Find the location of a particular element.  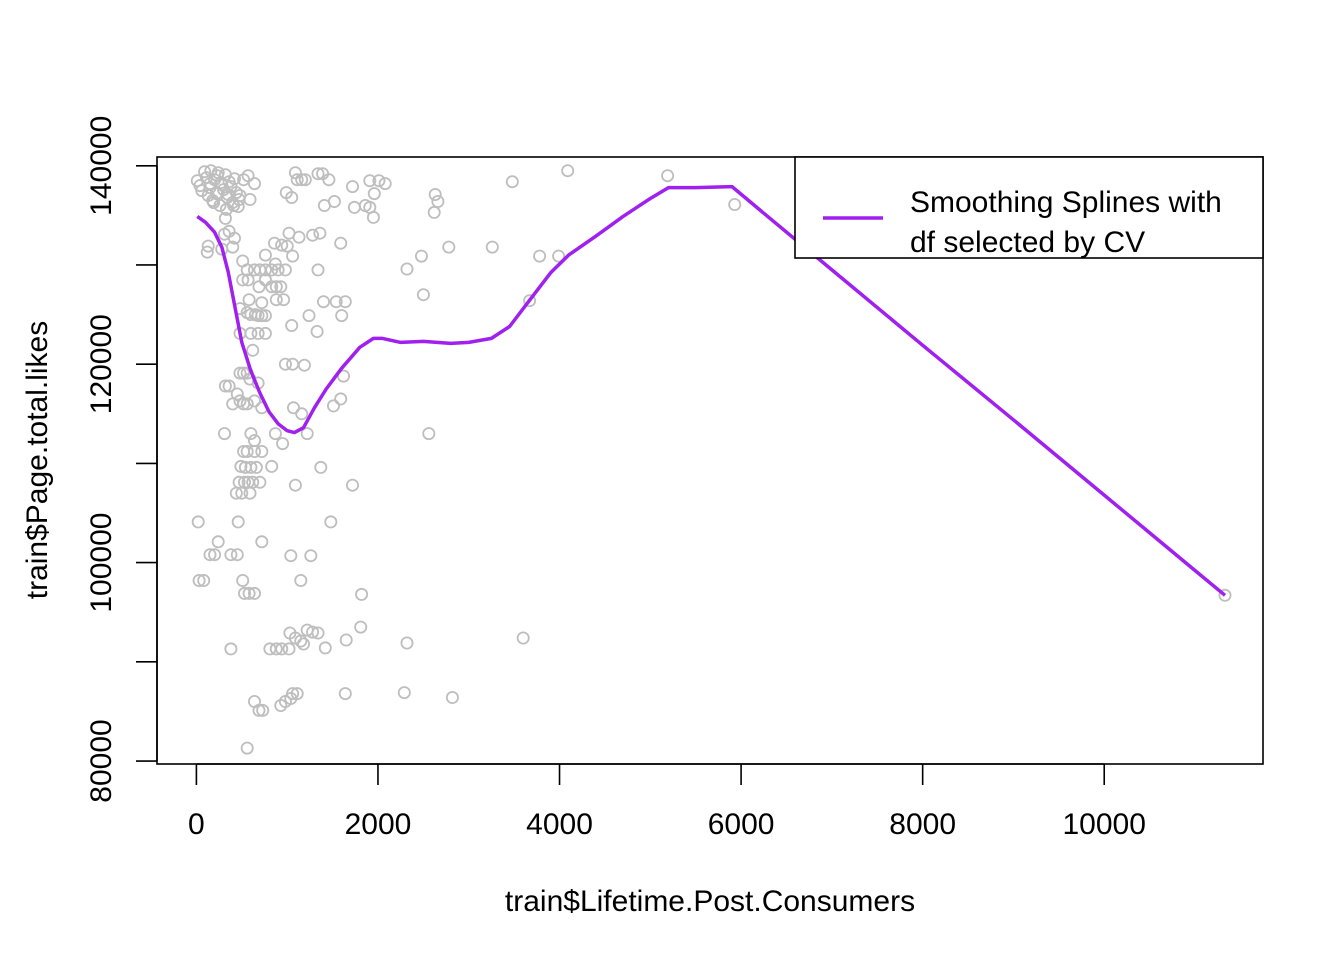

y-axis: 80000 100000 120000 140000 is located at coordinates (121, 459).